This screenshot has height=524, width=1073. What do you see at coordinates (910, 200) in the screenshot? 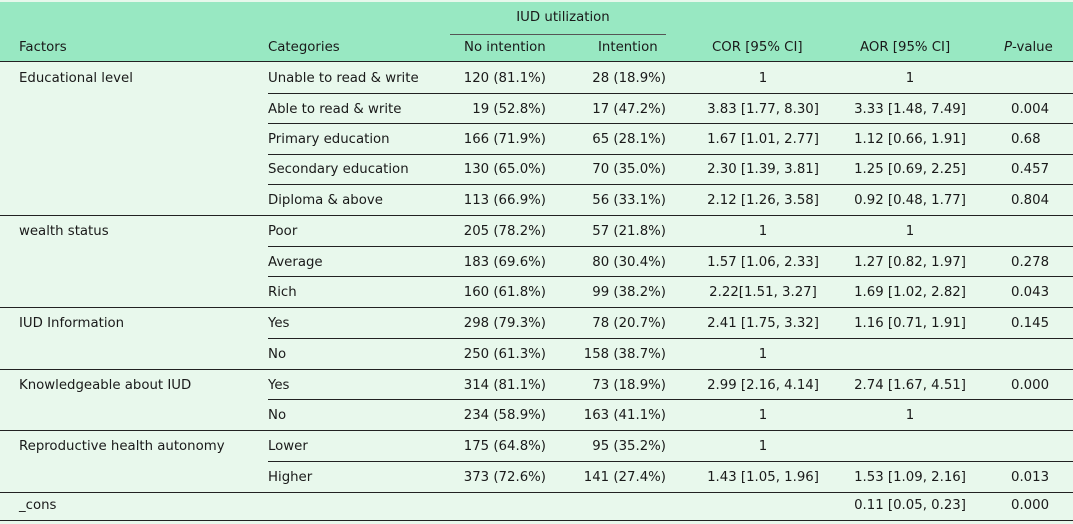
I see `aor-cell: 0.92 [0.48, 1.77]` at bounding box center [910, 200].